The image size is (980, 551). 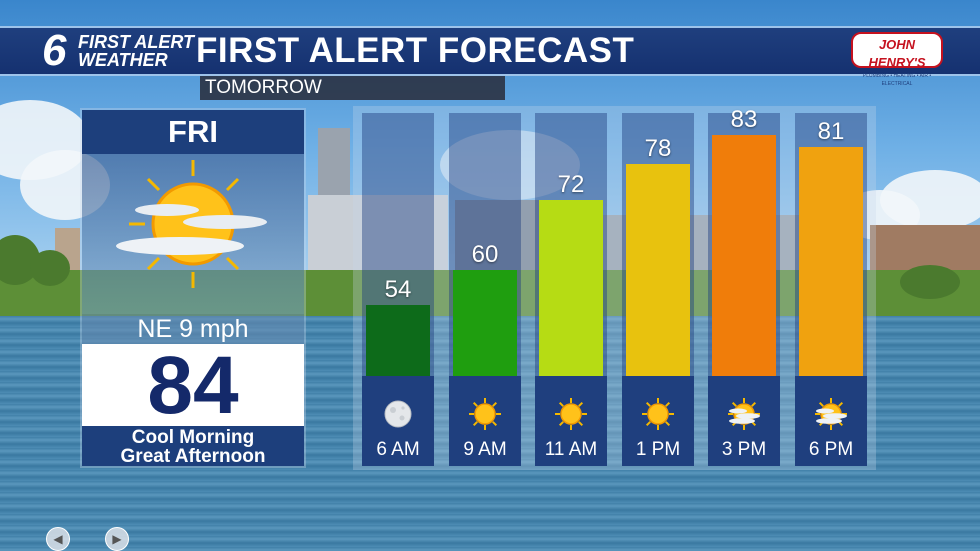 What do you see at coordinates (831, 131) in the screenshot?
I see `temperature-value: 81` at bounding box center [831, 131].